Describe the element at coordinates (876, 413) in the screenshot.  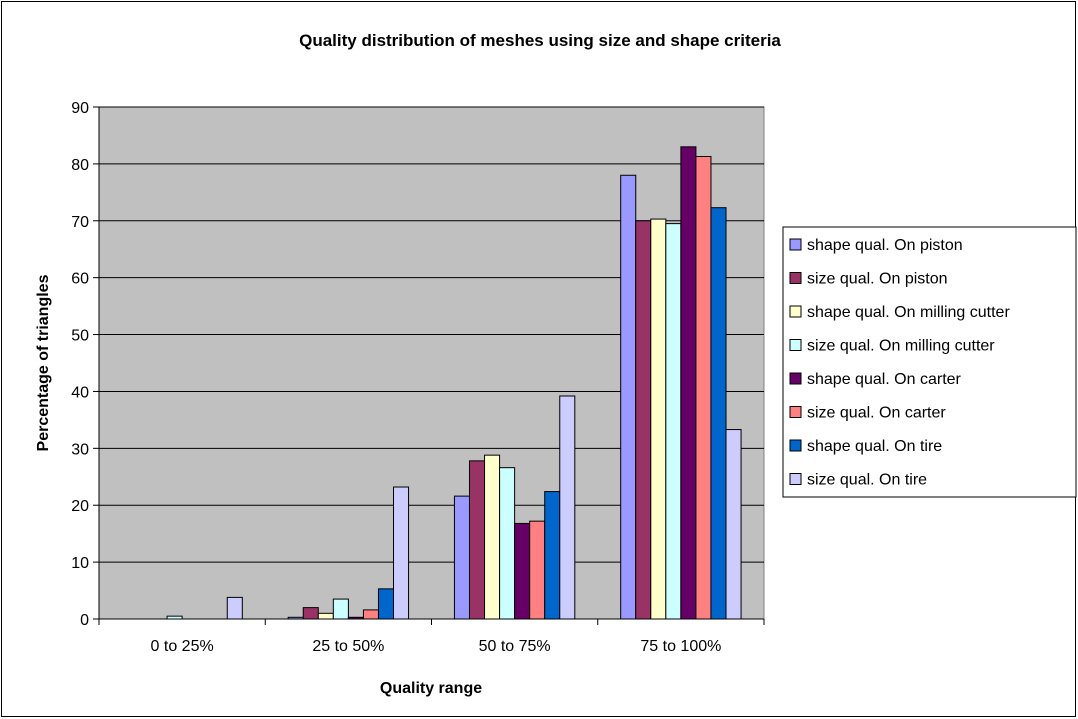
I see `legend-label: size qual. On carter` at that location.